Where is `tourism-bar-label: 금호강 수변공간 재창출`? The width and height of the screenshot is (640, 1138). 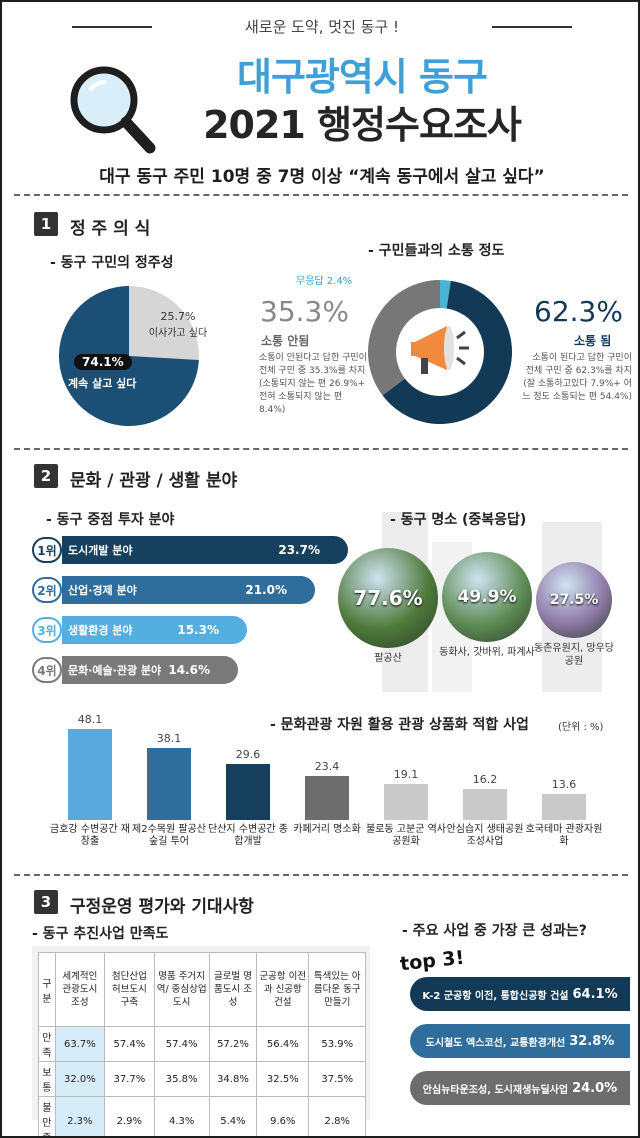 tourism-bar-label: 금호강 수변공간 재창출 is located at coordinates (90, 835).